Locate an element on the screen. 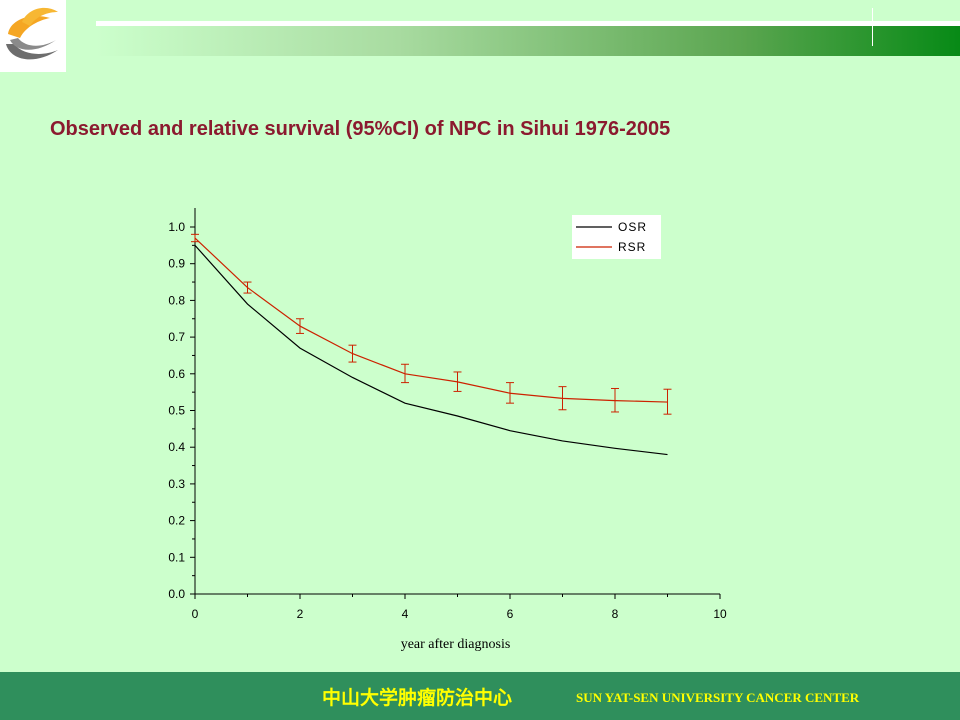 This screenshot has height=720, width=960. x-tick-label: 0 is located at coordinates (195, 614).